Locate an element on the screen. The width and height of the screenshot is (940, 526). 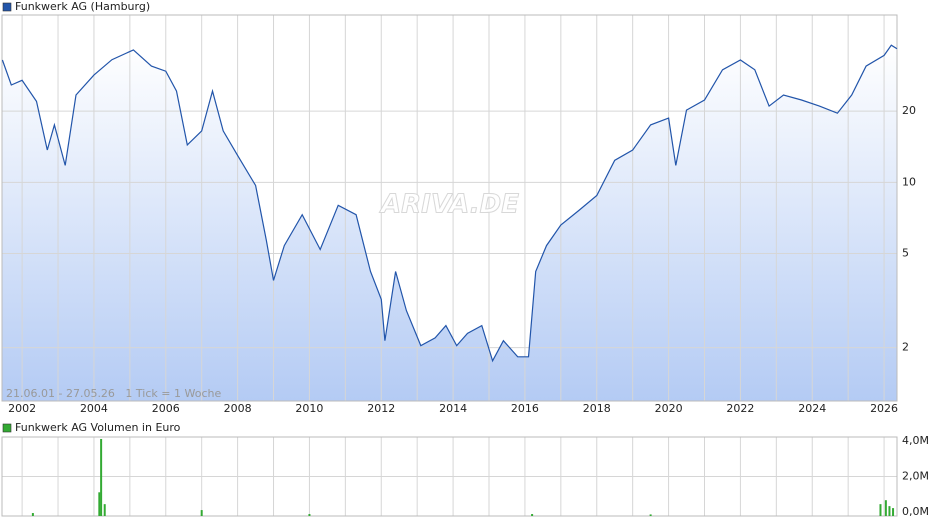
x-tick-label: 2024 is located at coordinates (812, 408).